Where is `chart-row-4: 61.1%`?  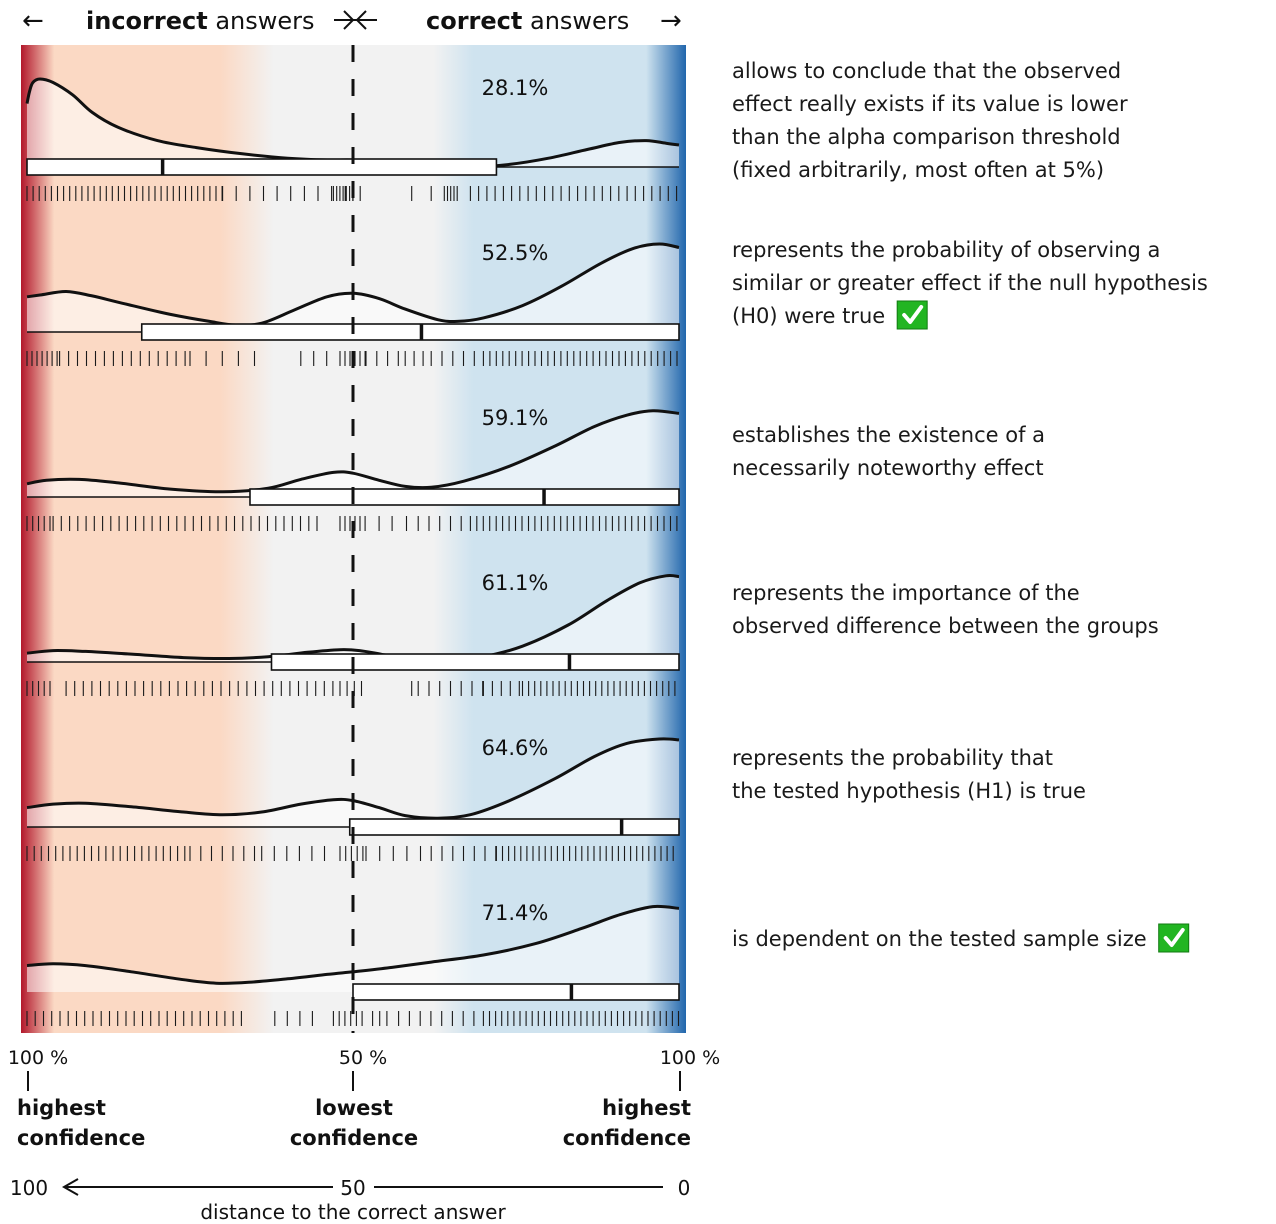 chart-row-4: 61.1% is located at coordinates (353, 633).